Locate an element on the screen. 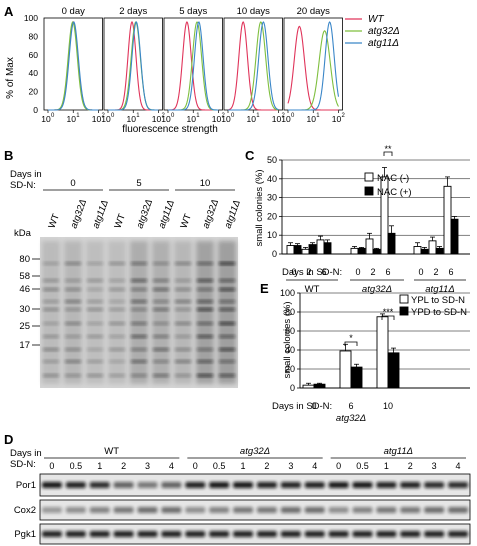 Image resolution: width=477 pixels, height=546 pixels. a-time-label: 10 days is located at coordinates (254, 11).